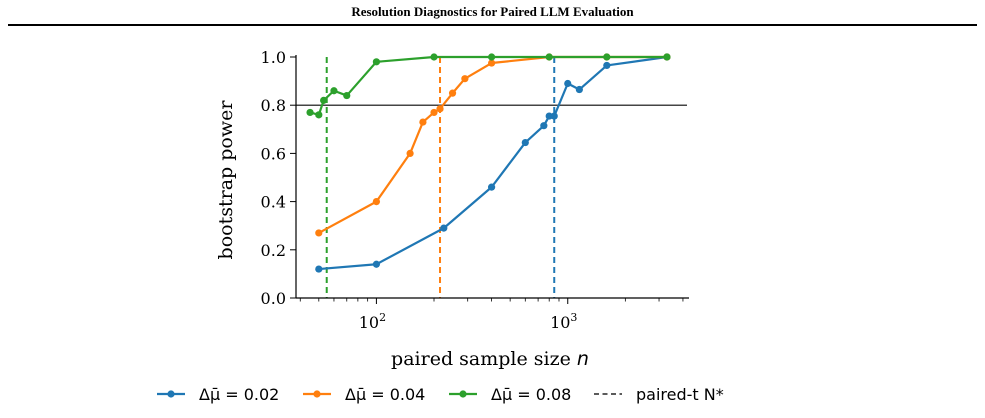  I want to click on legend-label-2: Δμ̄ = 0.08, so click(531, 394).